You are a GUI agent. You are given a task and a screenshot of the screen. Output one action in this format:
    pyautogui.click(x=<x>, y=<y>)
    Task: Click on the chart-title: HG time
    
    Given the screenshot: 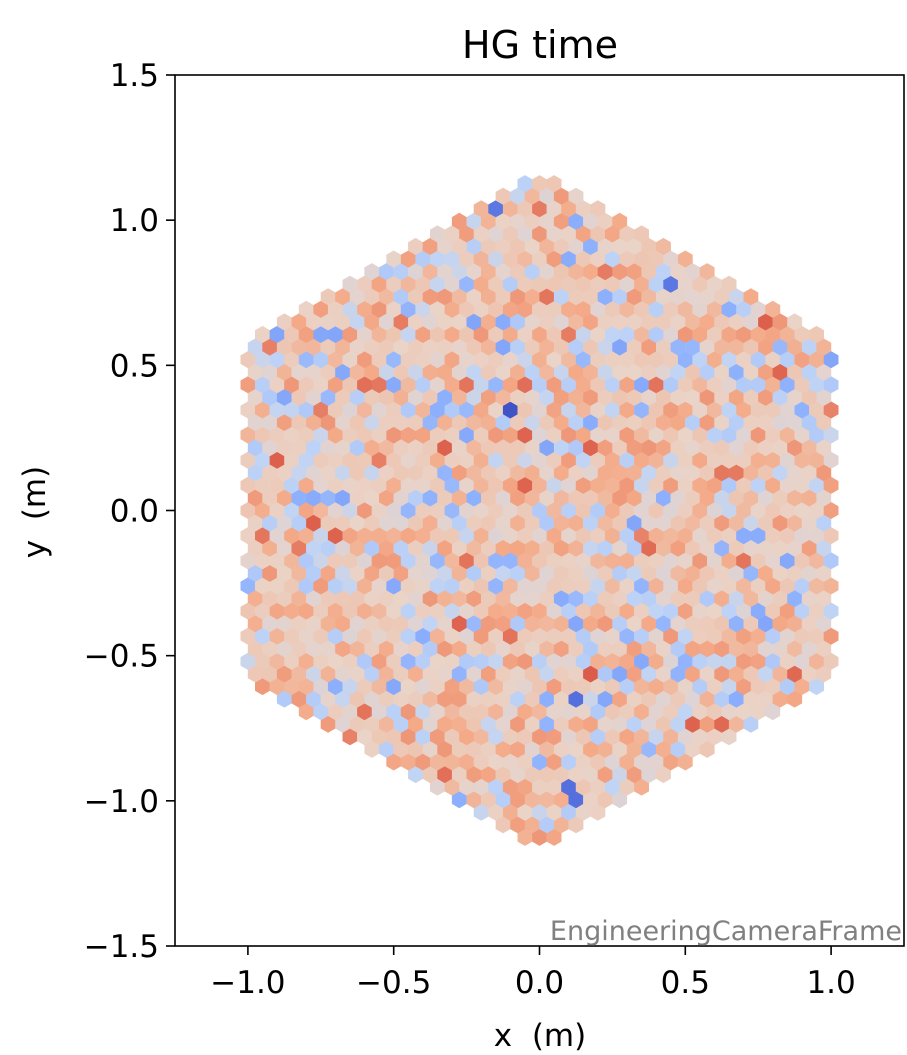 What is the action you would take?
    pyautogui.click(x=540, y=45)
    